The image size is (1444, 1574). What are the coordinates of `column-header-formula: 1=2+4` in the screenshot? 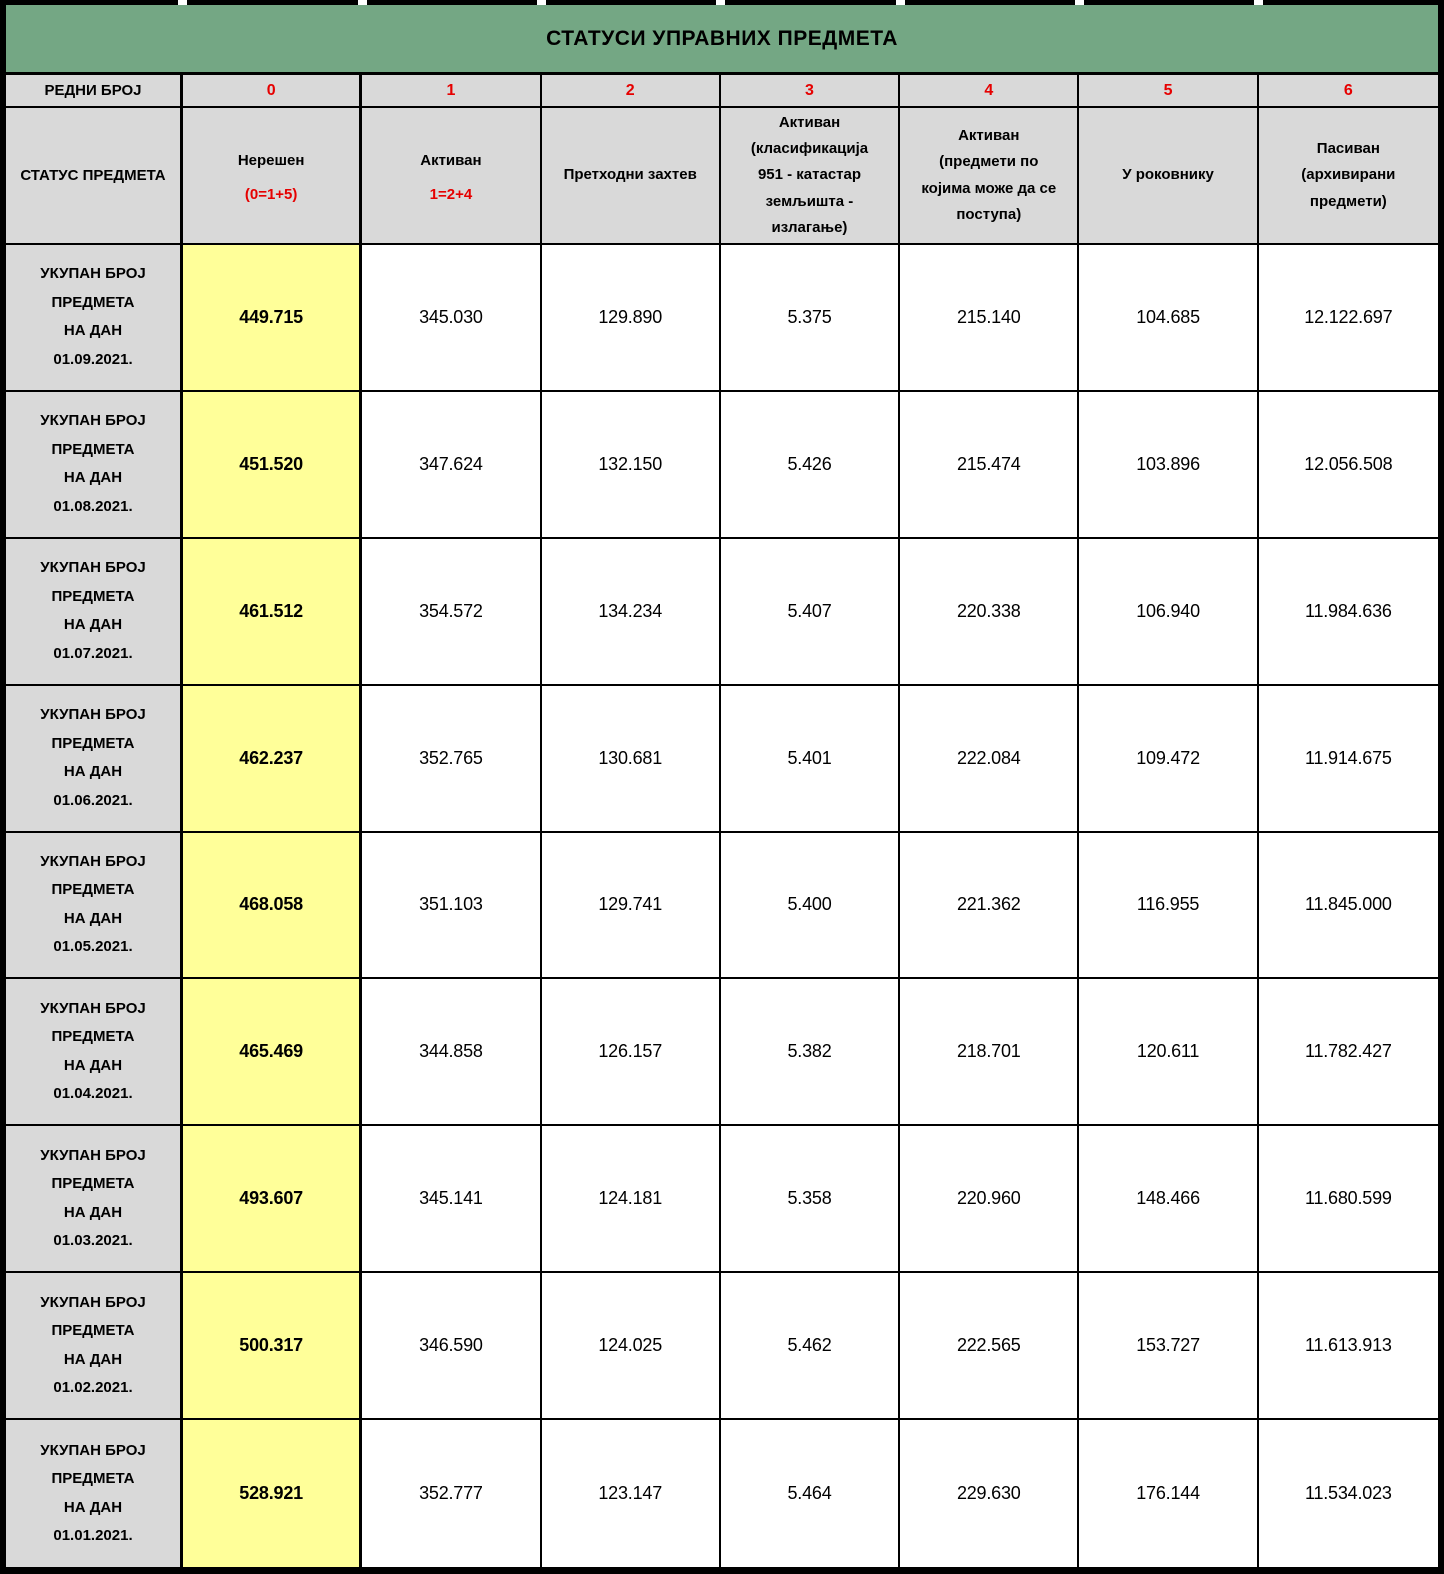 It's located at (451, 194).